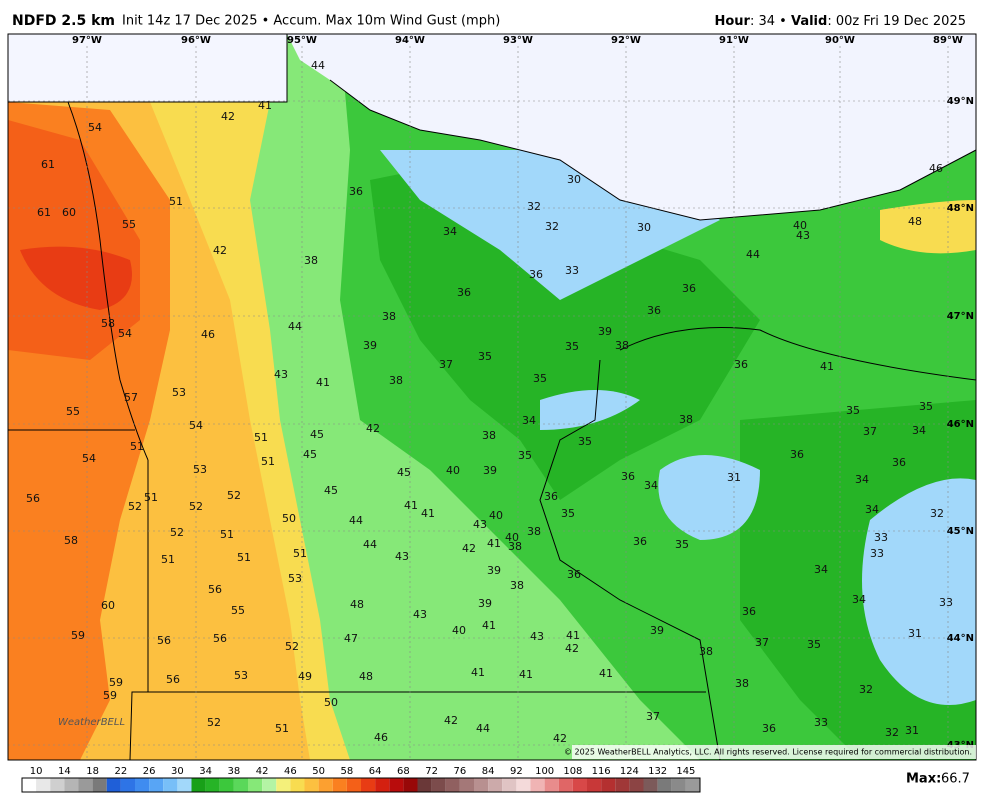 The image size is (984, 812). I want to click on gust-value: 47, so click(351, 638).